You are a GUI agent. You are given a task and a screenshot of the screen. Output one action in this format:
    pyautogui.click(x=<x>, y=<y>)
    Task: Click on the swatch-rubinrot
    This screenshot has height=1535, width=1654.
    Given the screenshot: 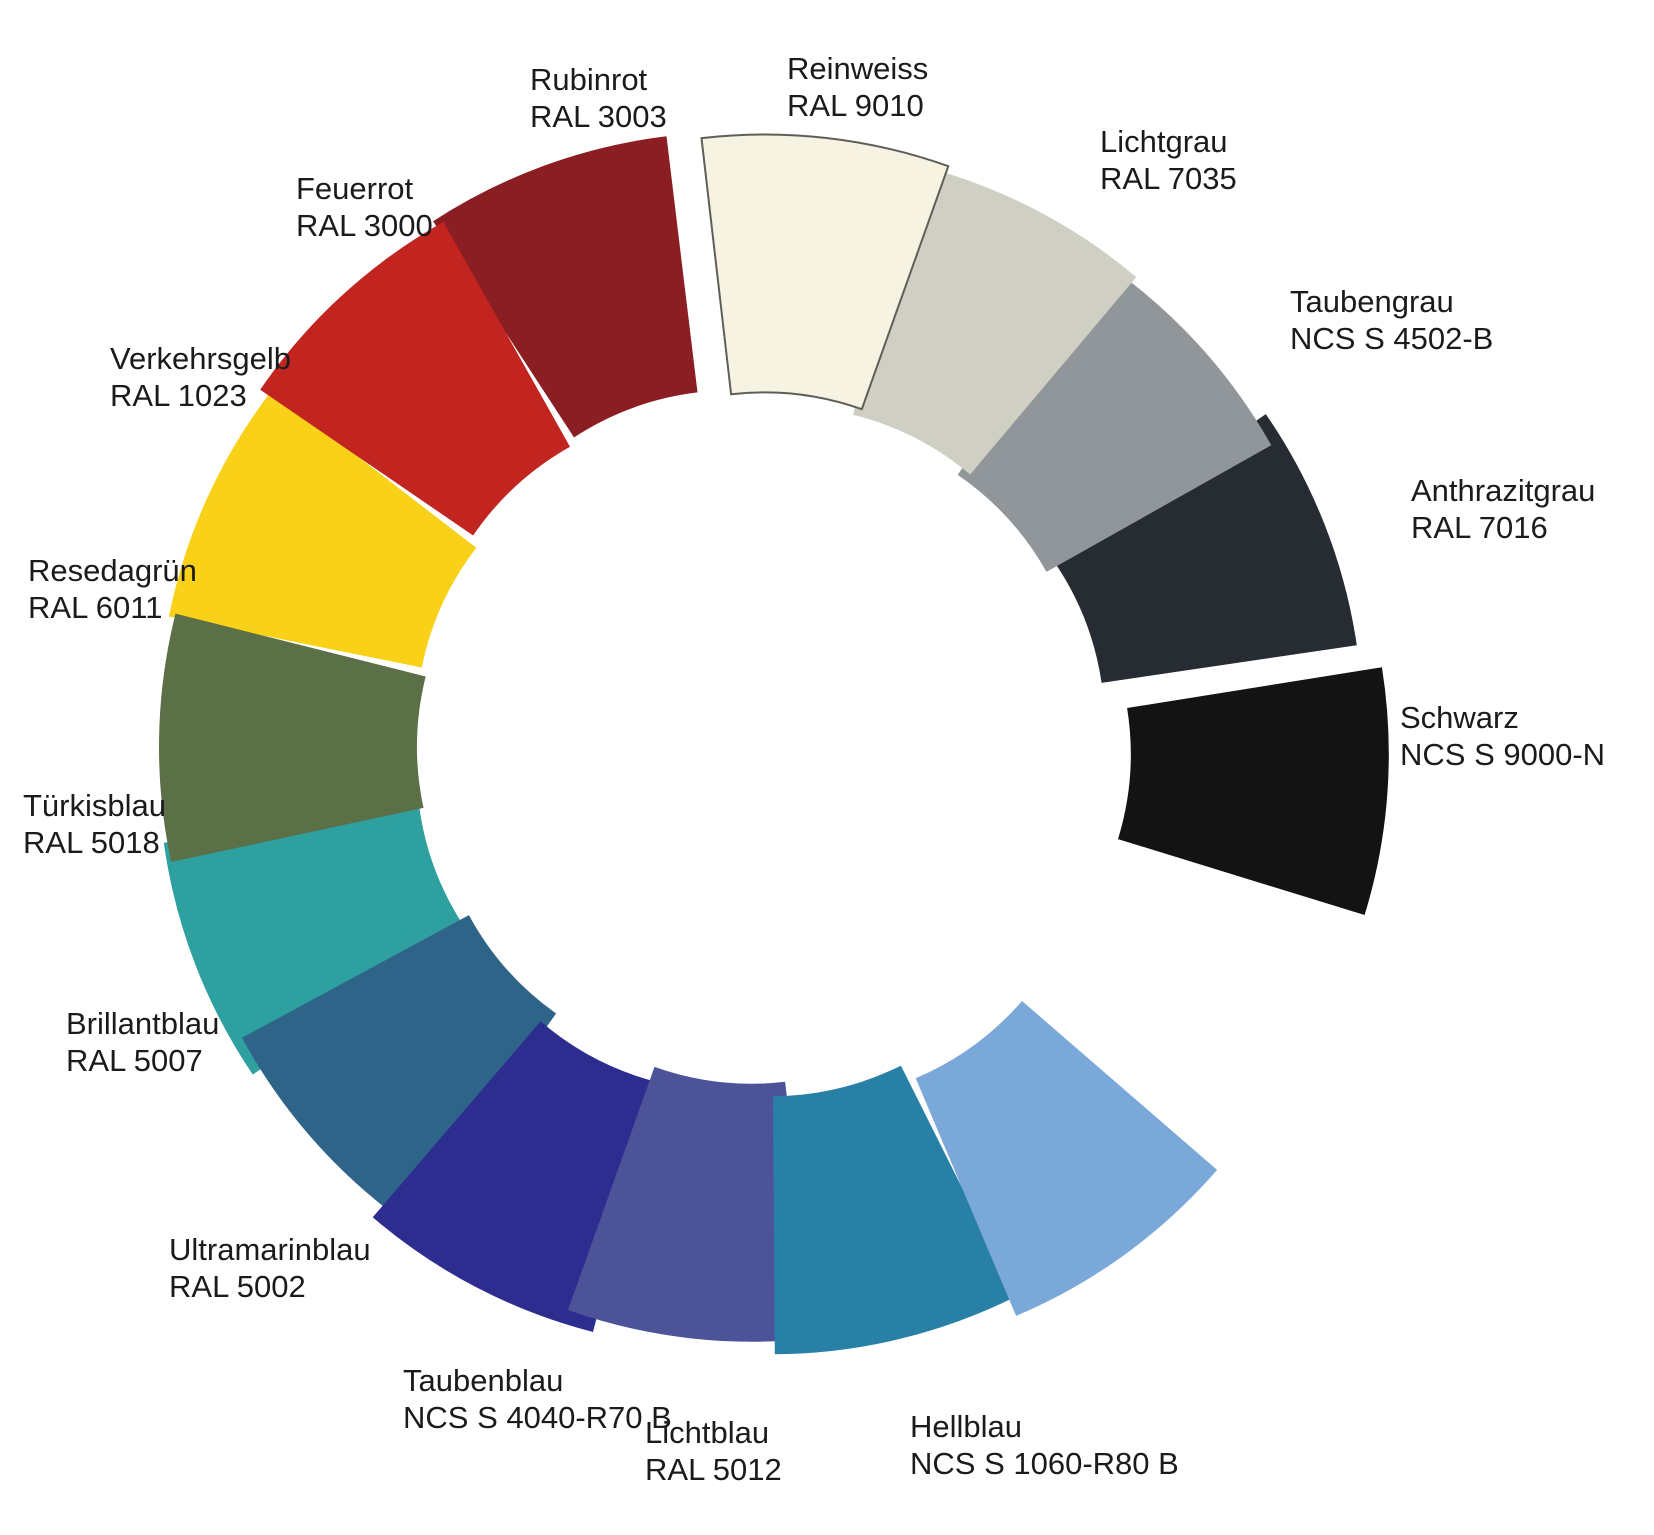 What is the action you would take?
    pyautogui.click(x=565, y=287)
    